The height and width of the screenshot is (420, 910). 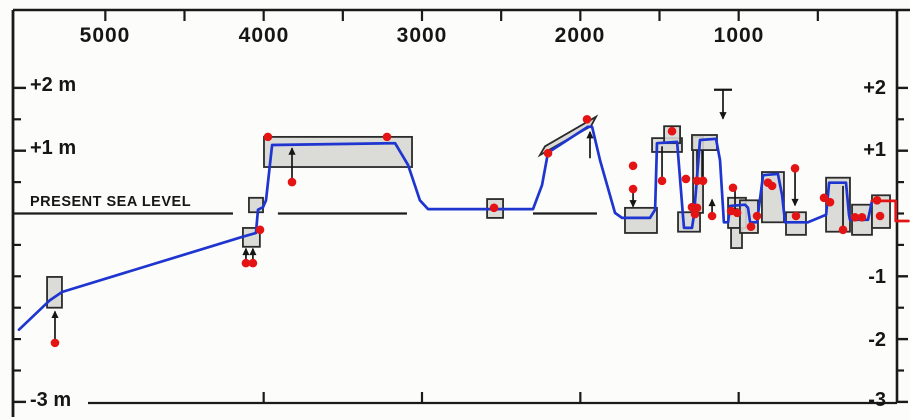 I want to click on y-tick-label-minus3m: -3 m, so click(x=51, y=400).